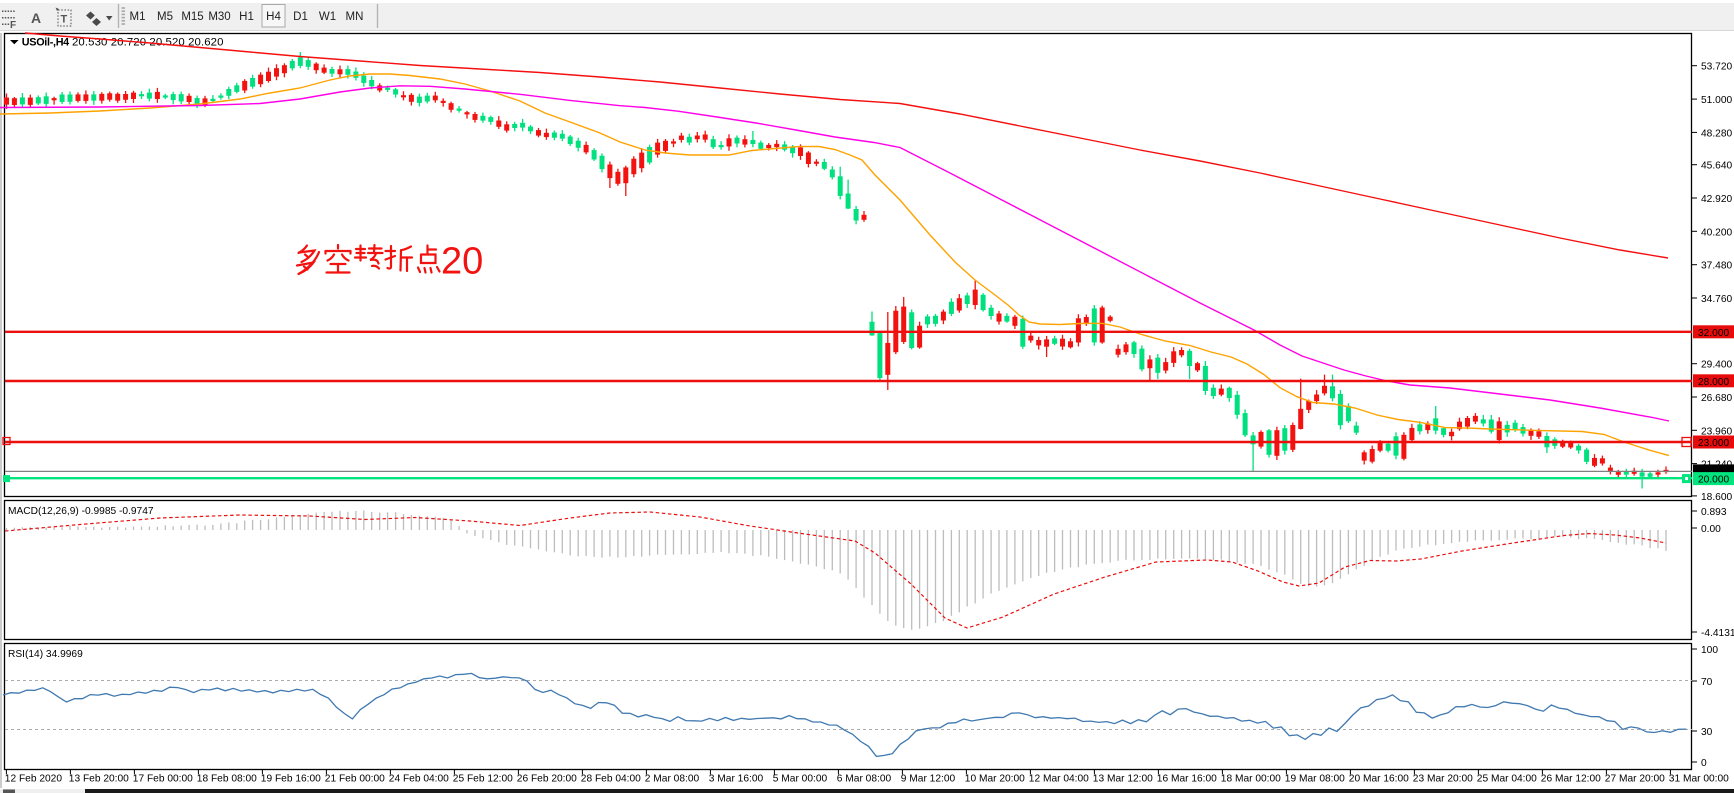 The image size is (1734, 793). I want to click on svg-text: 12 Mar 04:00, so click(1059, 779).